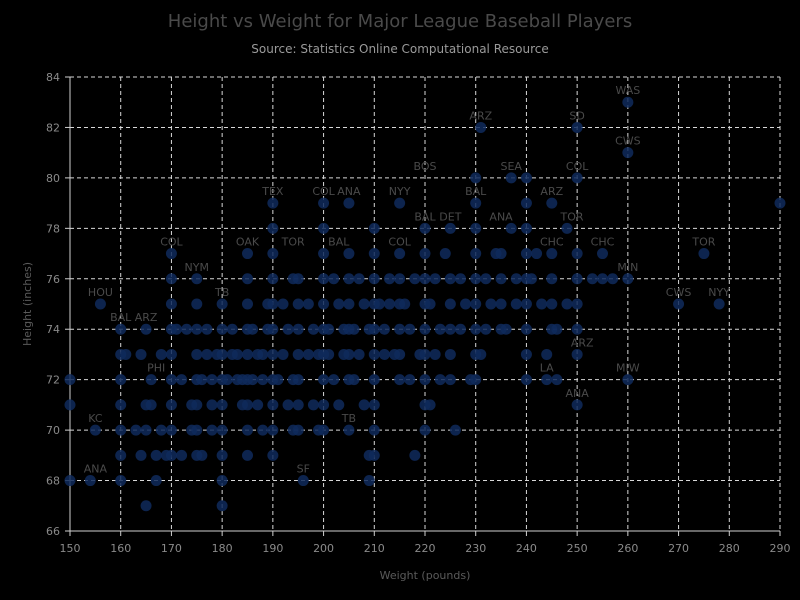 This screenshot has width=800, height=600. Describe the element at coordinates (53, 178) in the screenshot. I see `y-tick-label: 80` at that location.